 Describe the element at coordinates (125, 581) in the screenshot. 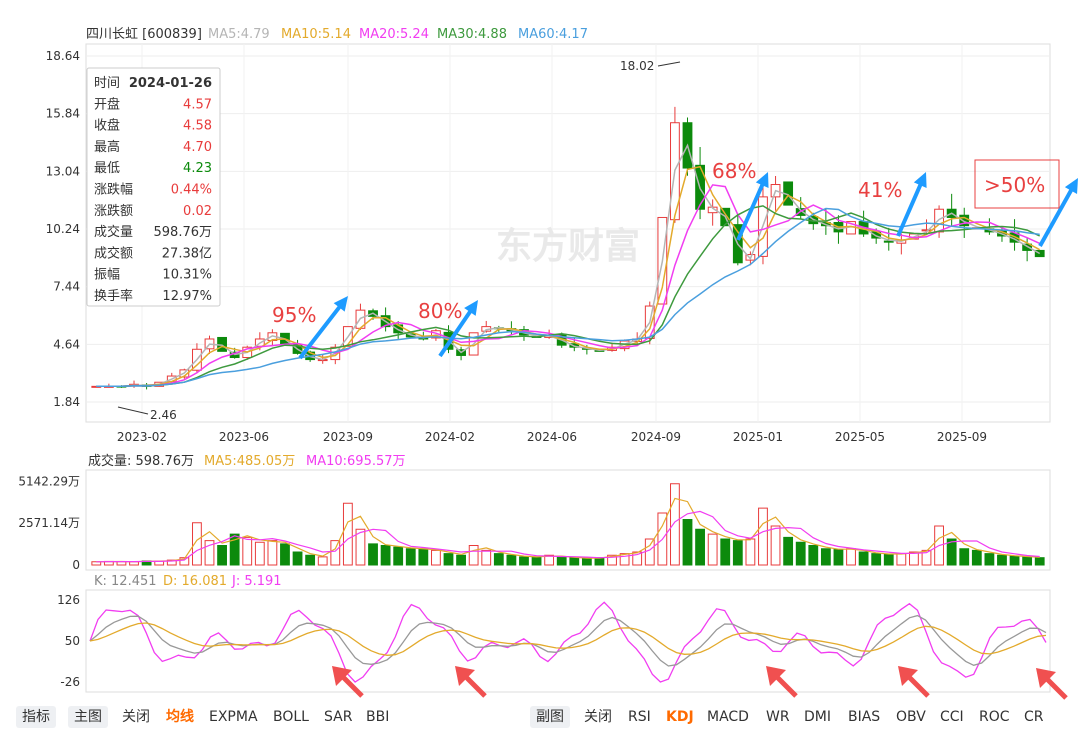

I see `kdj-legend-k: K: 12.451` at that location.